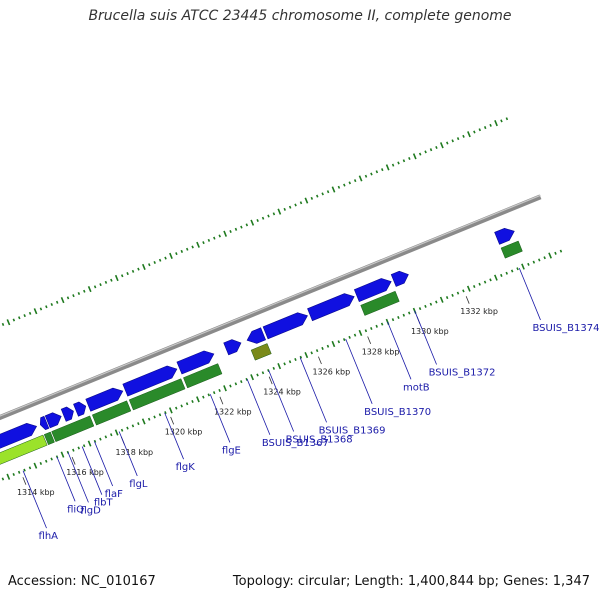  I want to click on gene-label-bsuis_b1369: BSUIS_B1369, so click(352, 430).